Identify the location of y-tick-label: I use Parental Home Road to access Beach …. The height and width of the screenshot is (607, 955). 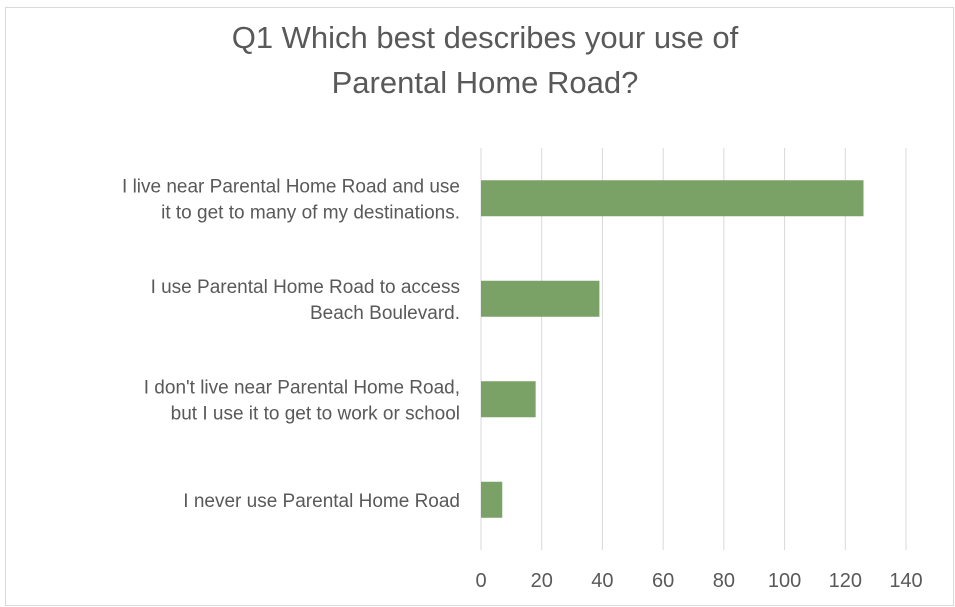
(305, 300).